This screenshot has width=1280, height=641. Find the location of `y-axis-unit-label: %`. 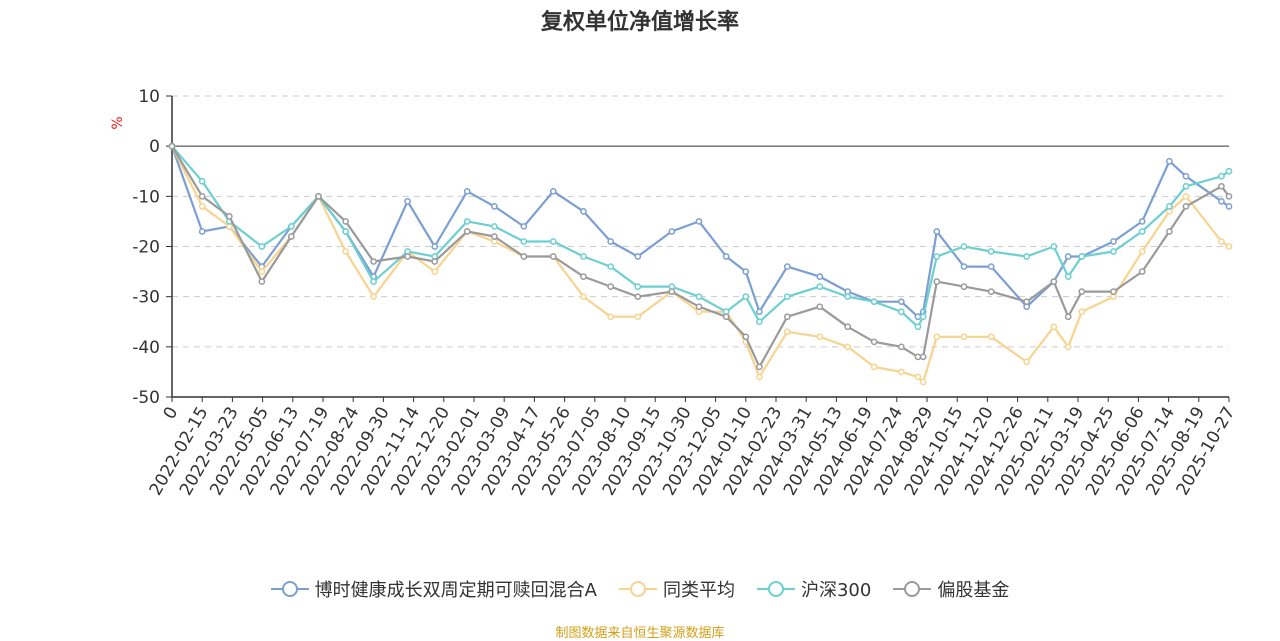

y-axis-unit-label: % is located at coordinates (118, 122).